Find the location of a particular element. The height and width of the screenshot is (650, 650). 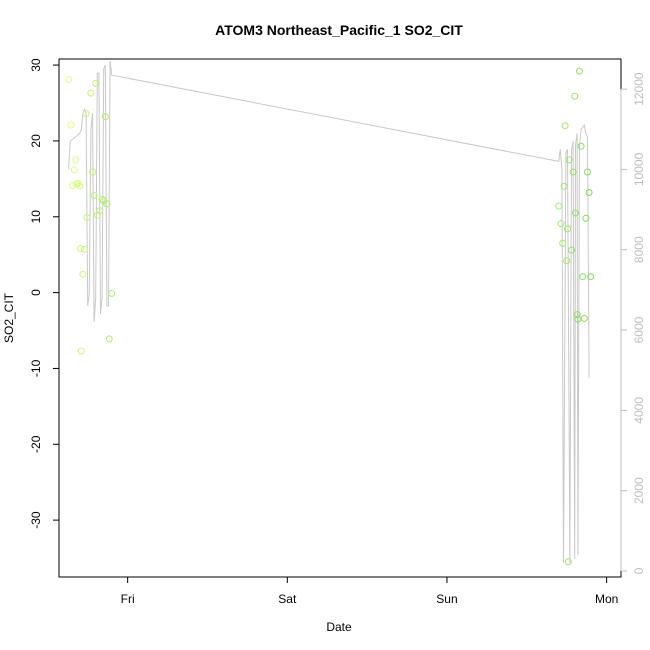

y2-tick-label: 10000 is located at coordinates (639, 169).